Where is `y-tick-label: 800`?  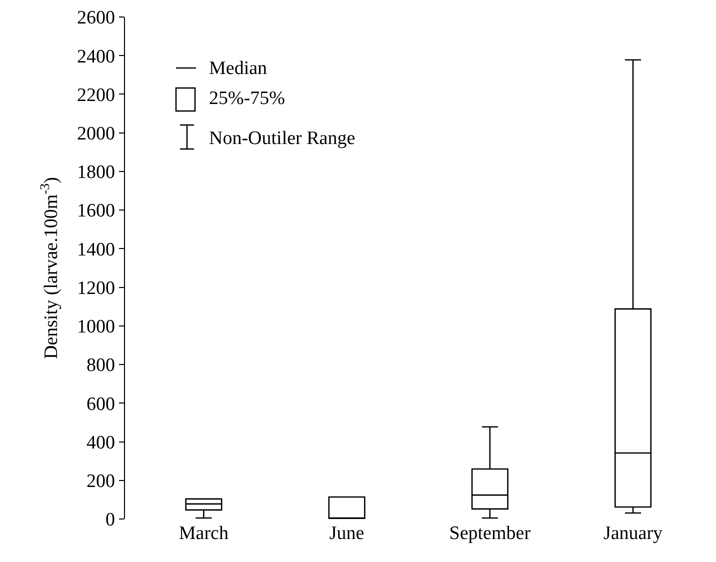
y-tick-label: 800 is located at coordinates (101, 365).